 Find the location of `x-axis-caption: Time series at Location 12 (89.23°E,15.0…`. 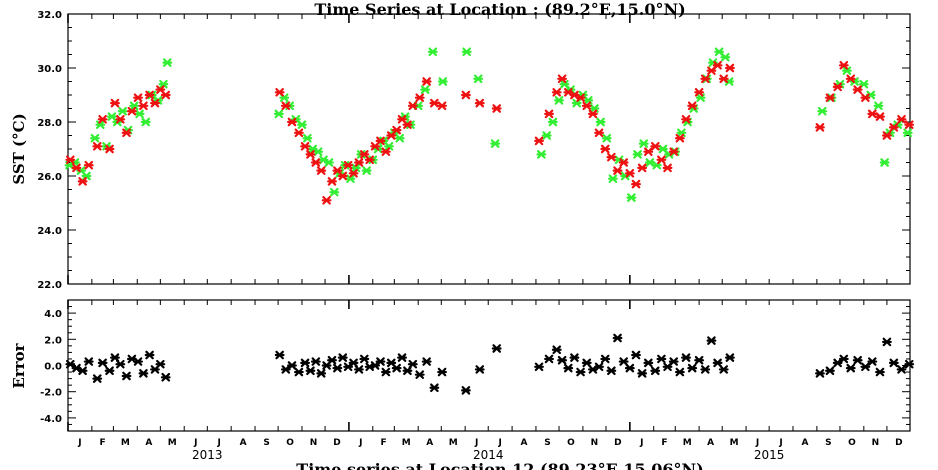

x-axis-caption: Time series at Location 12 (89.23°E,15.0… is located at coordinates (499, 465).